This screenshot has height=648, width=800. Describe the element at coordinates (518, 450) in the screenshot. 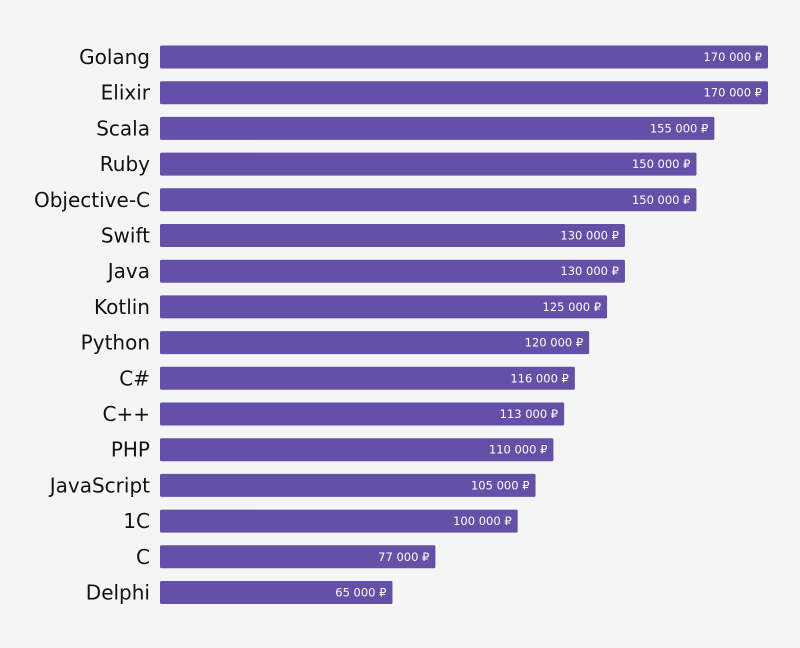

I see `bar-value-label: 110 000 ₽` at that location.